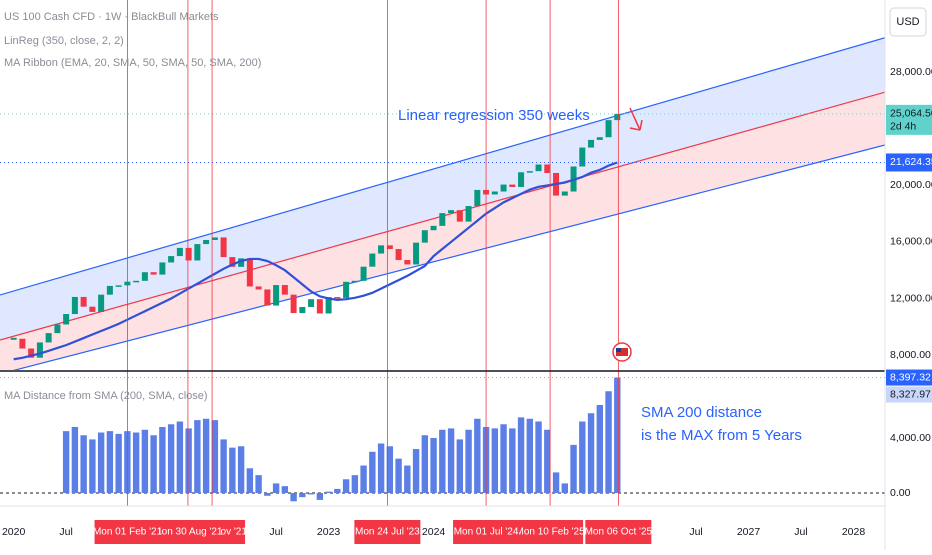 This screenshot has width=932, height=555. Describe the element at coordinates (622, 352) in the screenshot. I see `flag-icon` at that location.